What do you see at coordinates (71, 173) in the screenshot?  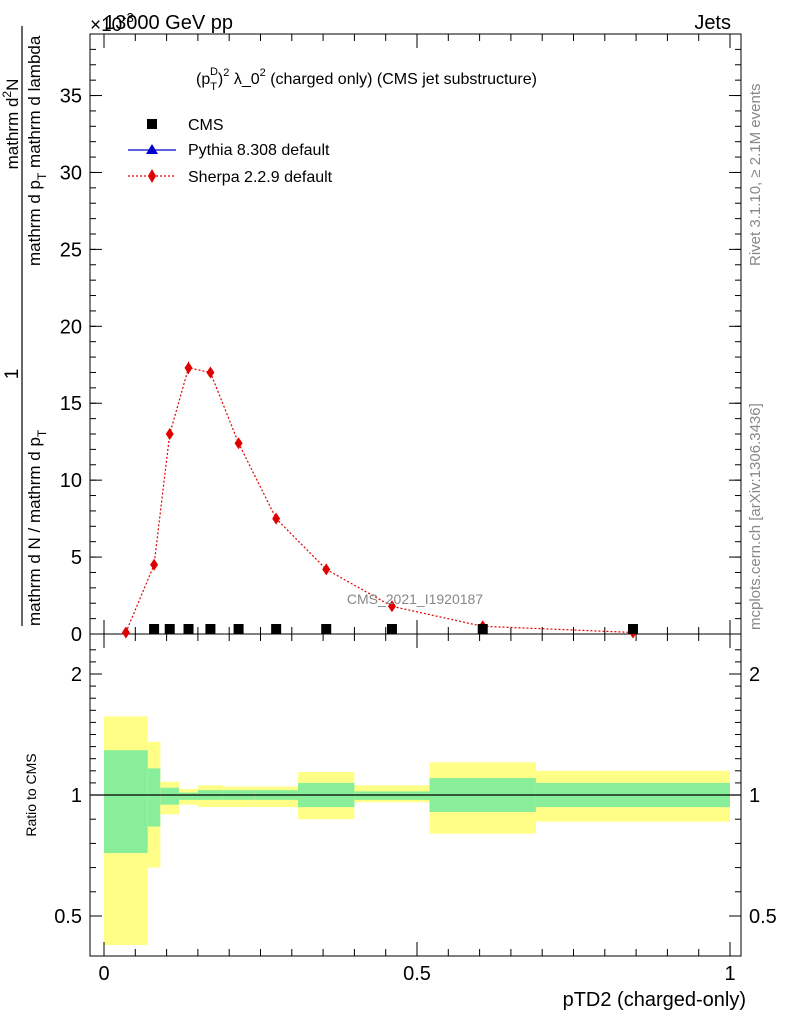 I see `main-y-tick-label: 30` at bounding box center [71, 173].